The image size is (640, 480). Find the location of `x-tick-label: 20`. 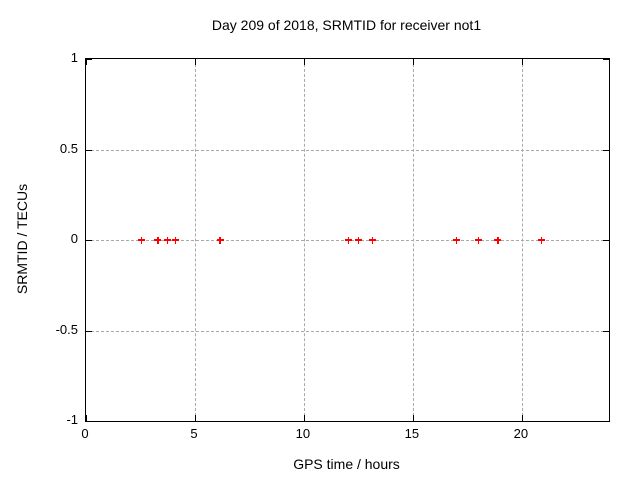

x-tick-label: 20 is located at coordinates (521, 433).